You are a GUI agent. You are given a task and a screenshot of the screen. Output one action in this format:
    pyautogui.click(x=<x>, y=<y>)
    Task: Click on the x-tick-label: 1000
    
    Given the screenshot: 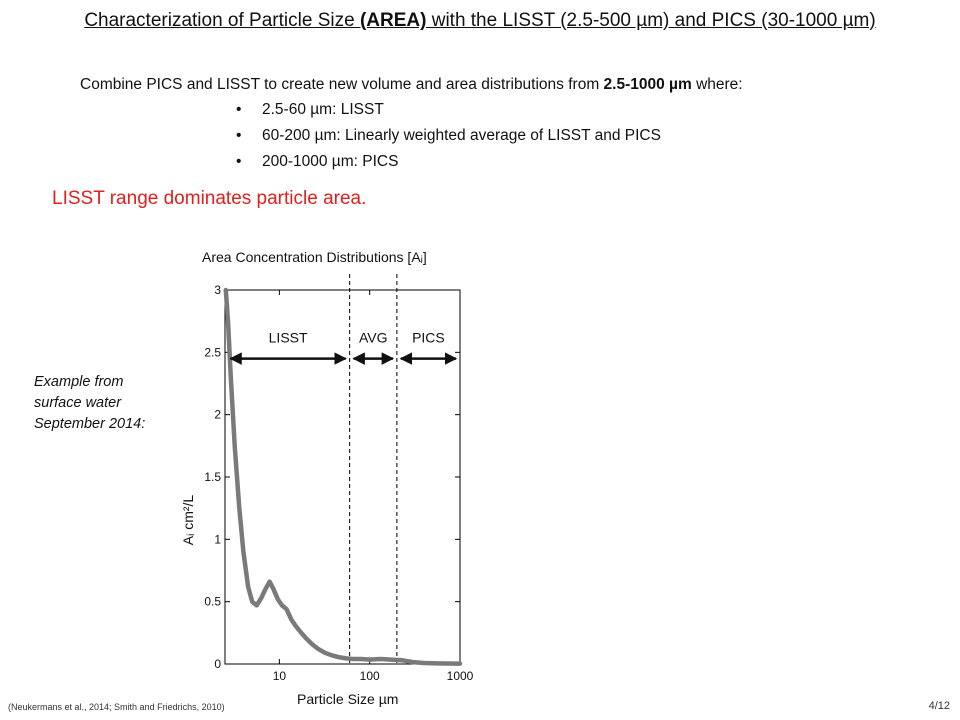 What is the action you would take?
    pyautogui.click(x=460, y=676)
    